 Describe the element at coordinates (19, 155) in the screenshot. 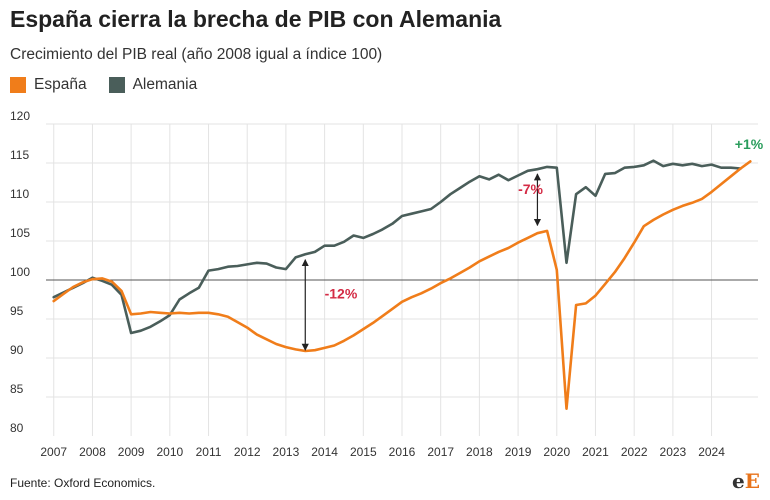

I see `y-tick-label: 115` at that location.